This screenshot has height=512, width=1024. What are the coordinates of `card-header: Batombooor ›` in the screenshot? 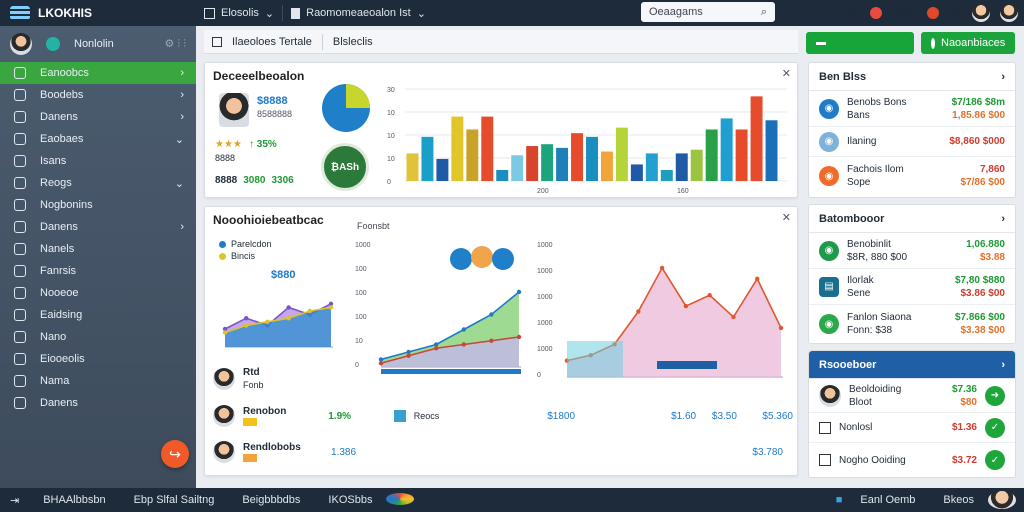 It's located at (912, 219).